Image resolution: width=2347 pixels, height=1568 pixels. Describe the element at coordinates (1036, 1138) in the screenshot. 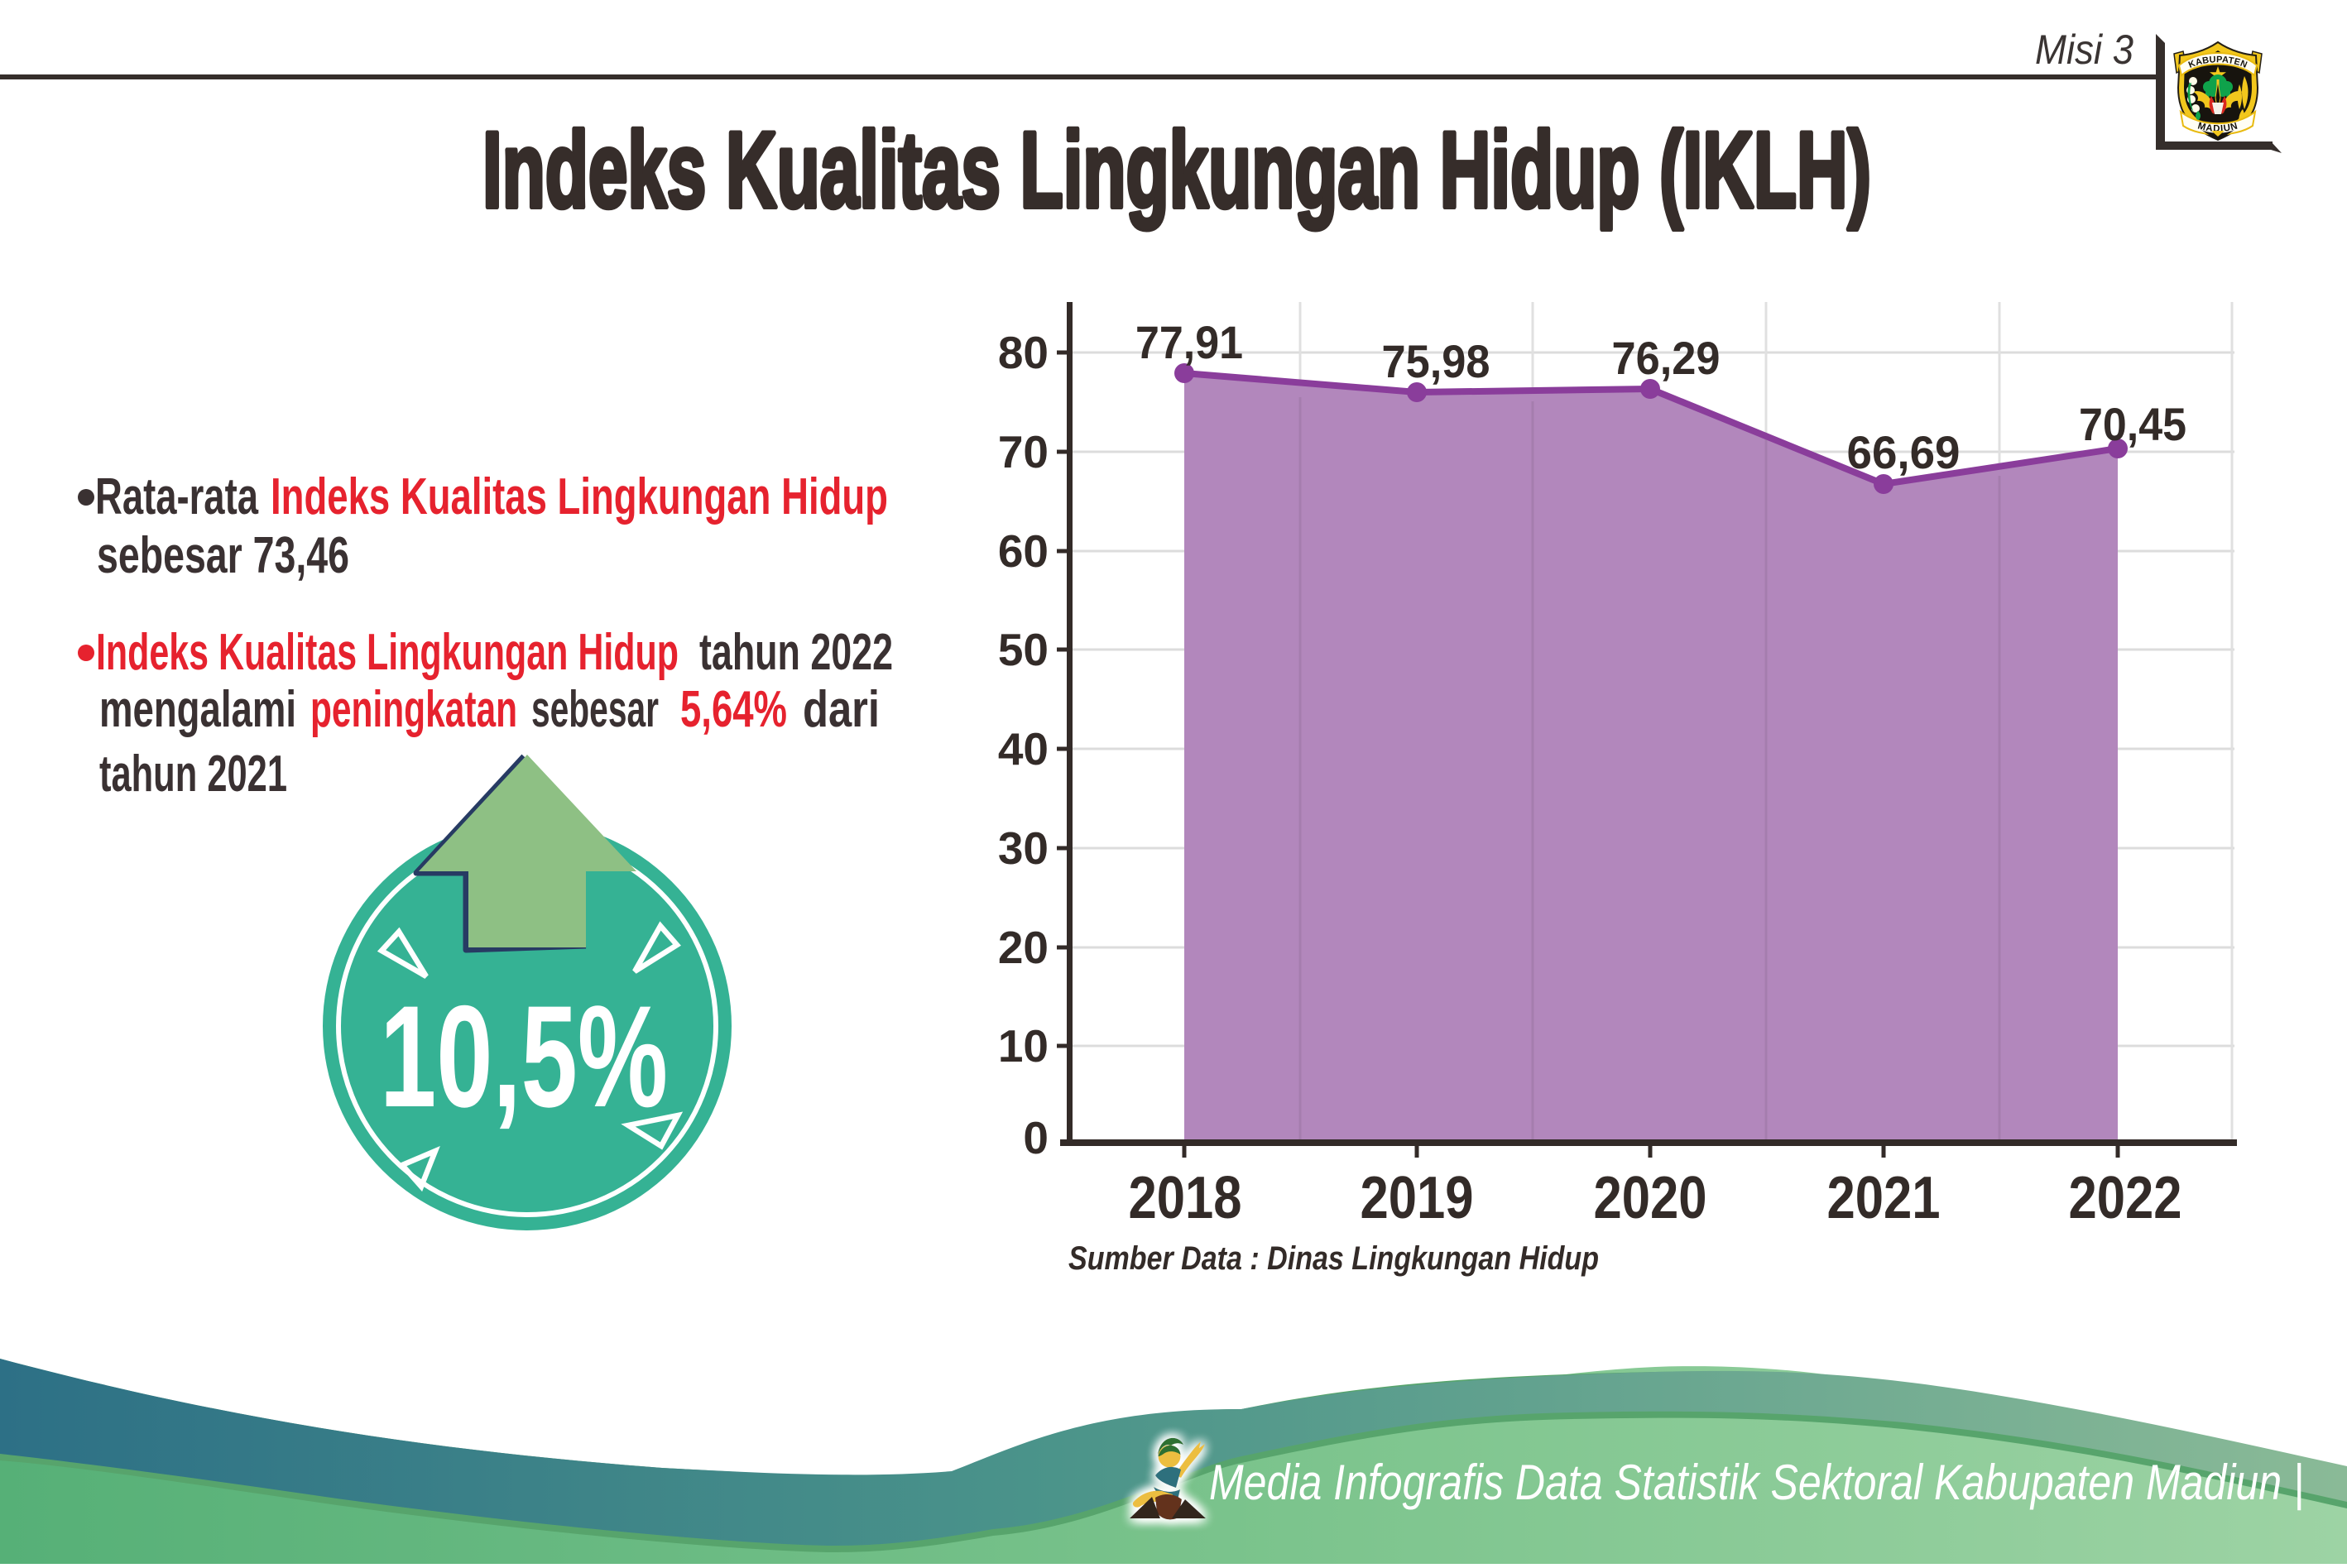

I see `svg-text: 0` at that location.